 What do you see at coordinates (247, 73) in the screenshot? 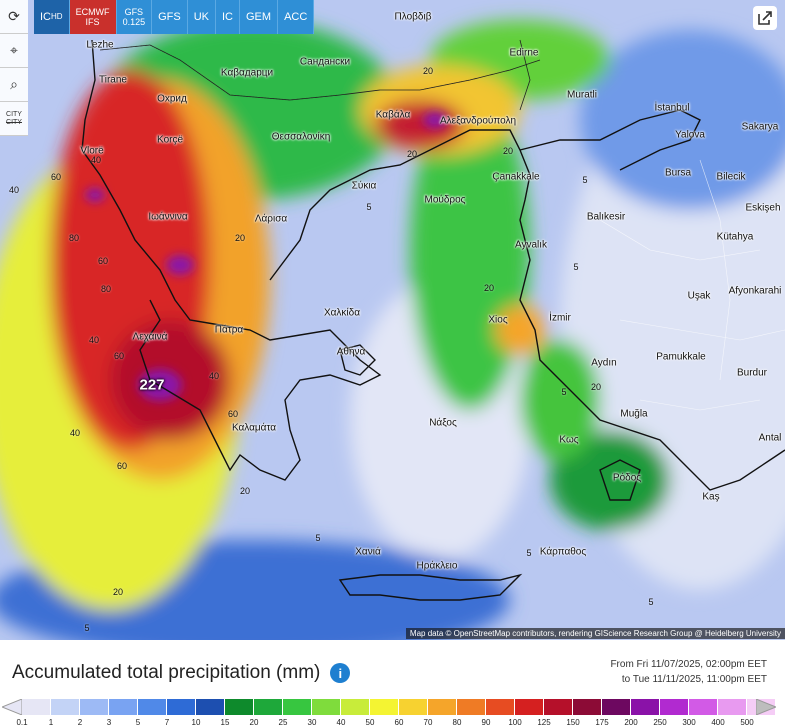
I see `place-label: Καβαдарци` at bounding box center [247, 73].